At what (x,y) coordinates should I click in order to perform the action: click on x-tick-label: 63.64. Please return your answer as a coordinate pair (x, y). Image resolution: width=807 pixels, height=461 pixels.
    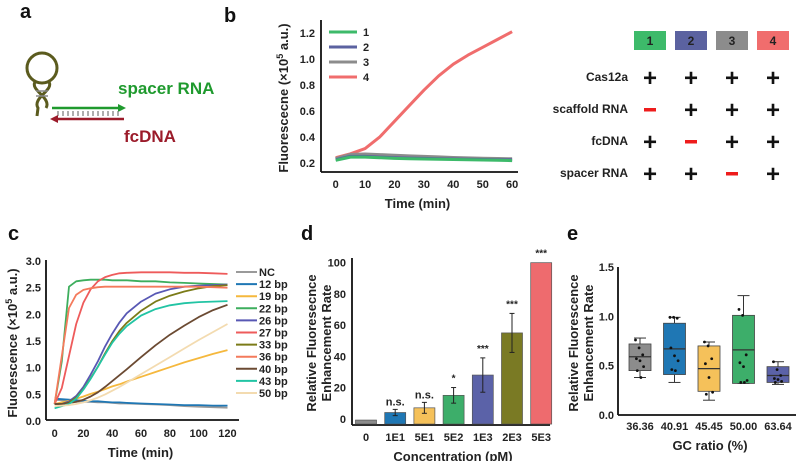
    Looking at the image, I should click on (778, 427).